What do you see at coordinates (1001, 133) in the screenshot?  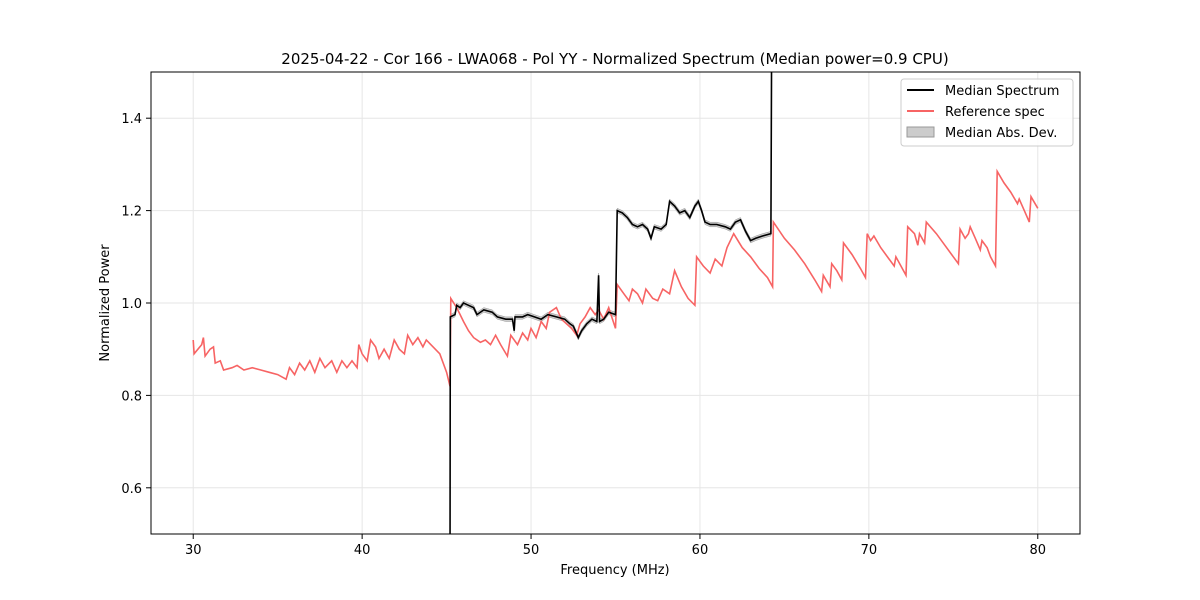 I see `legend-label-mad: Median Abs. Dev.` at bounding box center [1001, 133].